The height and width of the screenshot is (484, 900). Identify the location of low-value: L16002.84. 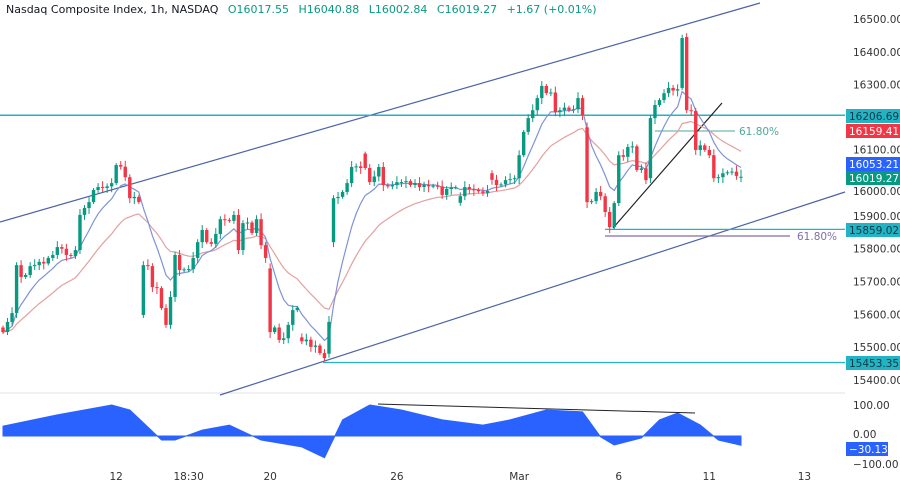
(398, 9).